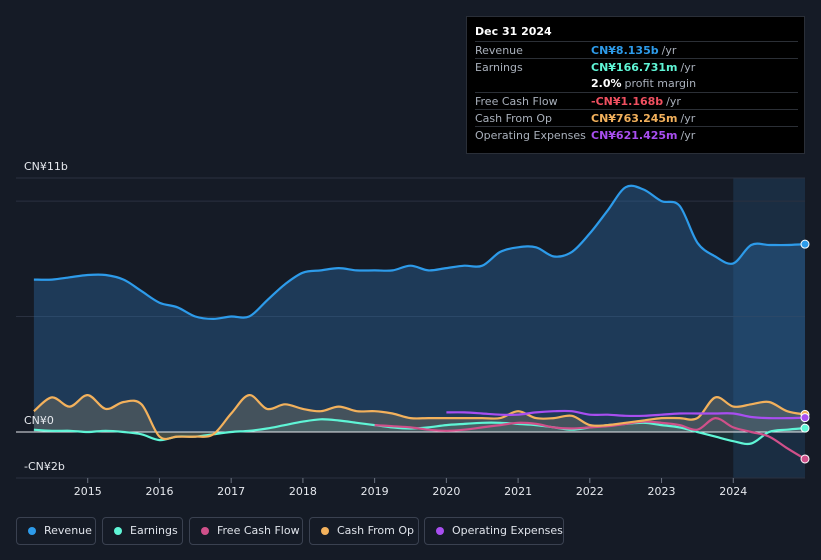 The height and width of the screenshot is (560, 821). What do you see at coordinates (376, 530) in the screenshot?
I see `legend-label: Cash From Op` at bounding box center [376, 530].